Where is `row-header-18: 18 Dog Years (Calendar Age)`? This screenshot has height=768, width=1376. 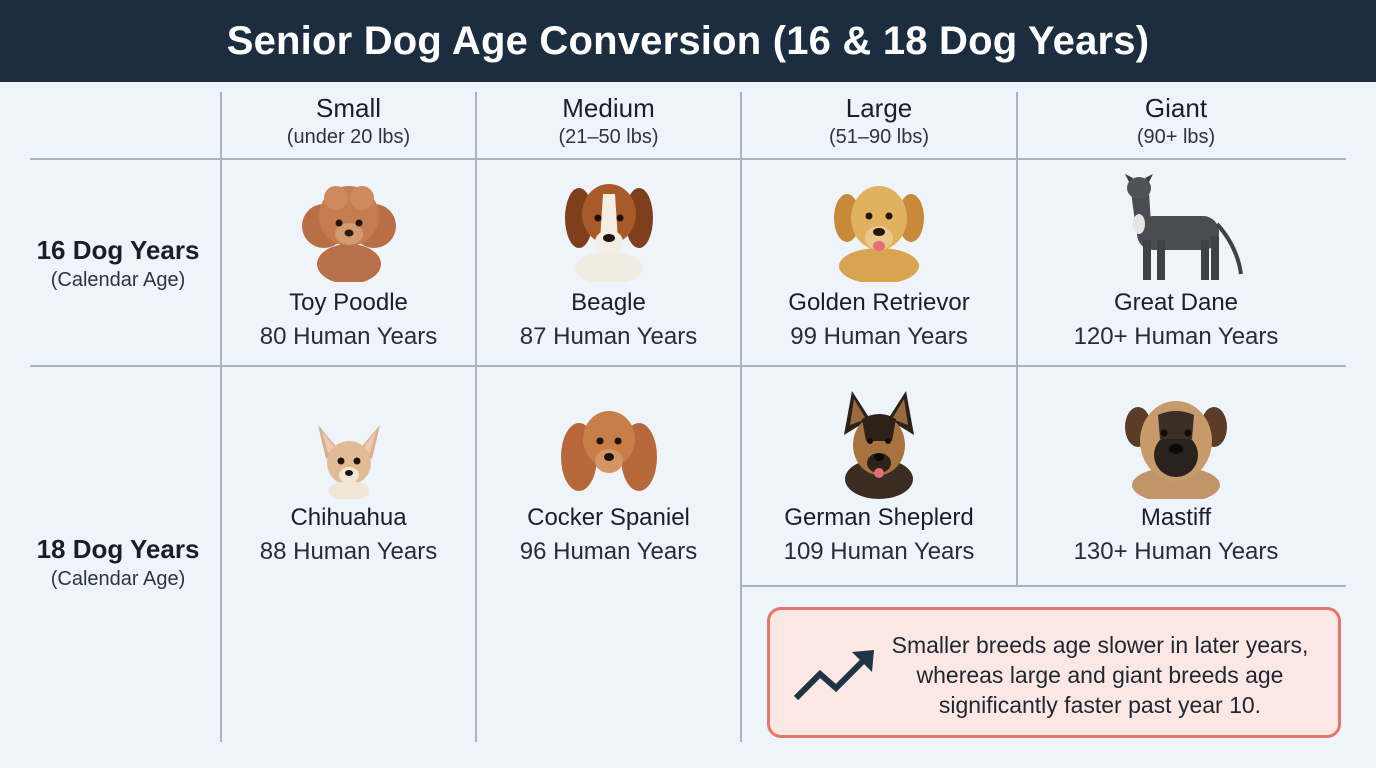 row-header-18: 18 Dog Years (Calendar Age) is located at coordinates (118, 563).